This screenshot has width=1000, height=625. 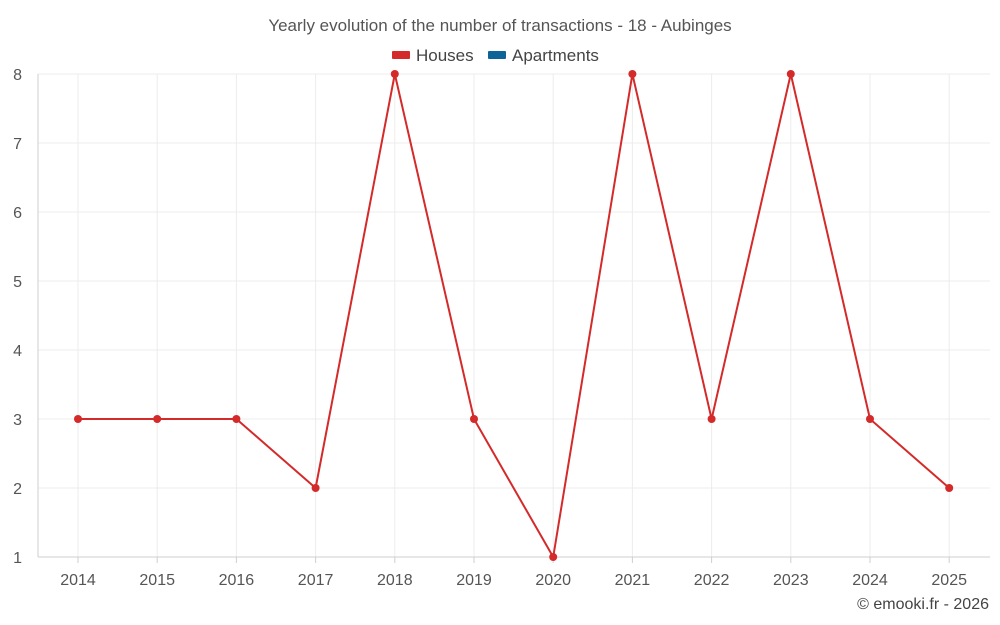 I want to click on credit-text: © emooki.fr - 2026, so click(x=923, y=604).